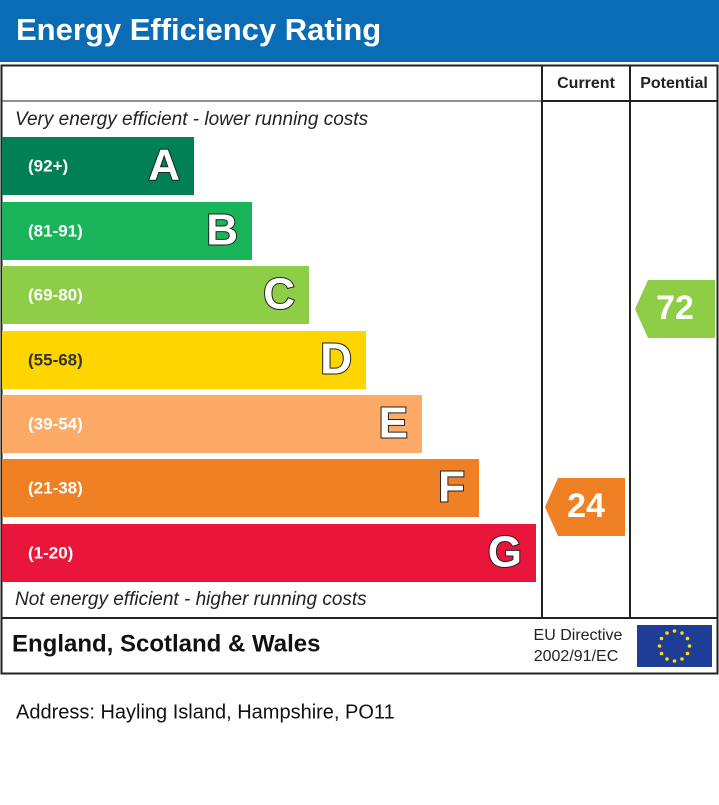 The image size is (719, 805). I want to click on column-header: Potential, so click(674, 83).